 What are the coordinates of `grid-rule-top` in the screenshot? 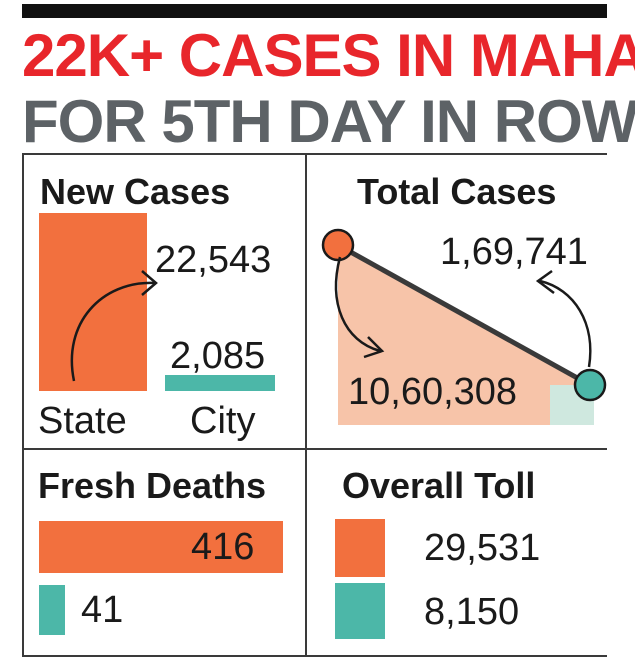 It's located at (314, 154).